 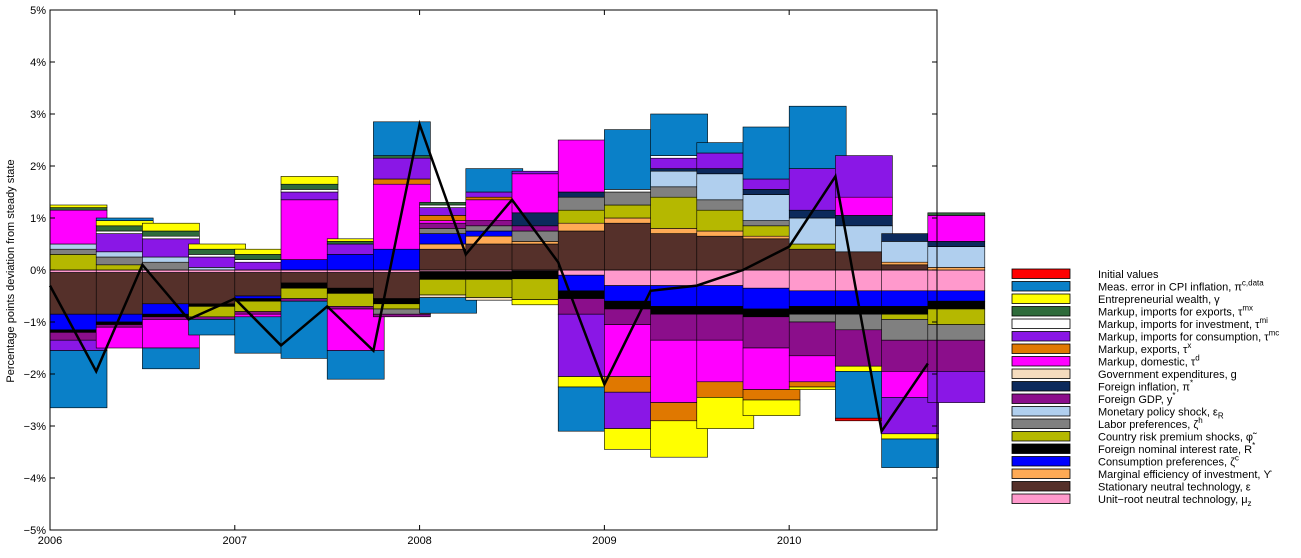 I want to click on legend-label: Consumption preferences, ζc, so click(x=1168, y=461).